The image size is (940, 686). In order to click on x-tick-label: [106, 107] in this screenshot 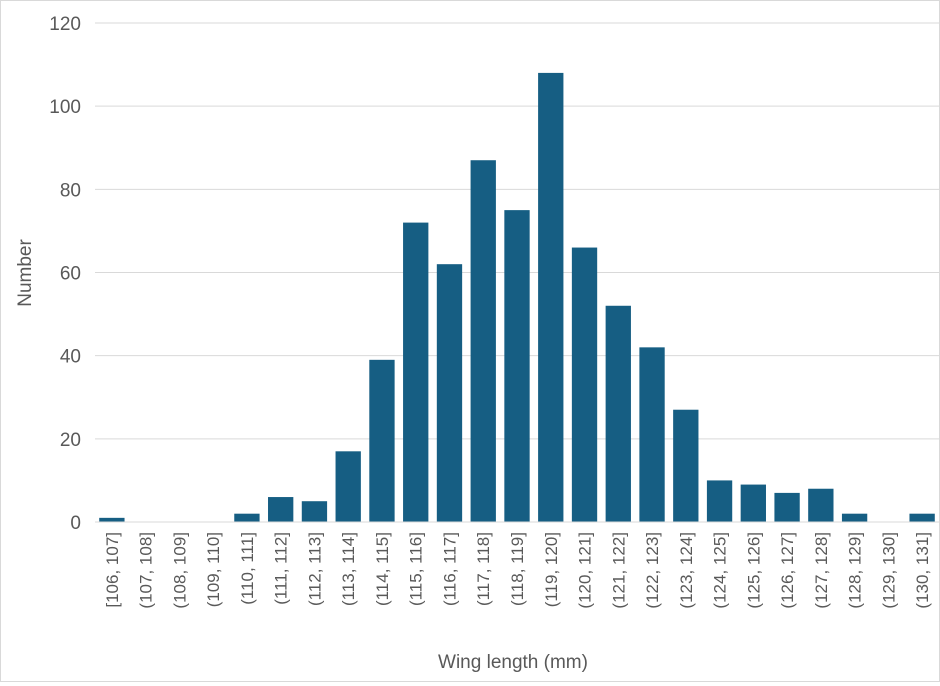, I will do `click(112, 570)`.